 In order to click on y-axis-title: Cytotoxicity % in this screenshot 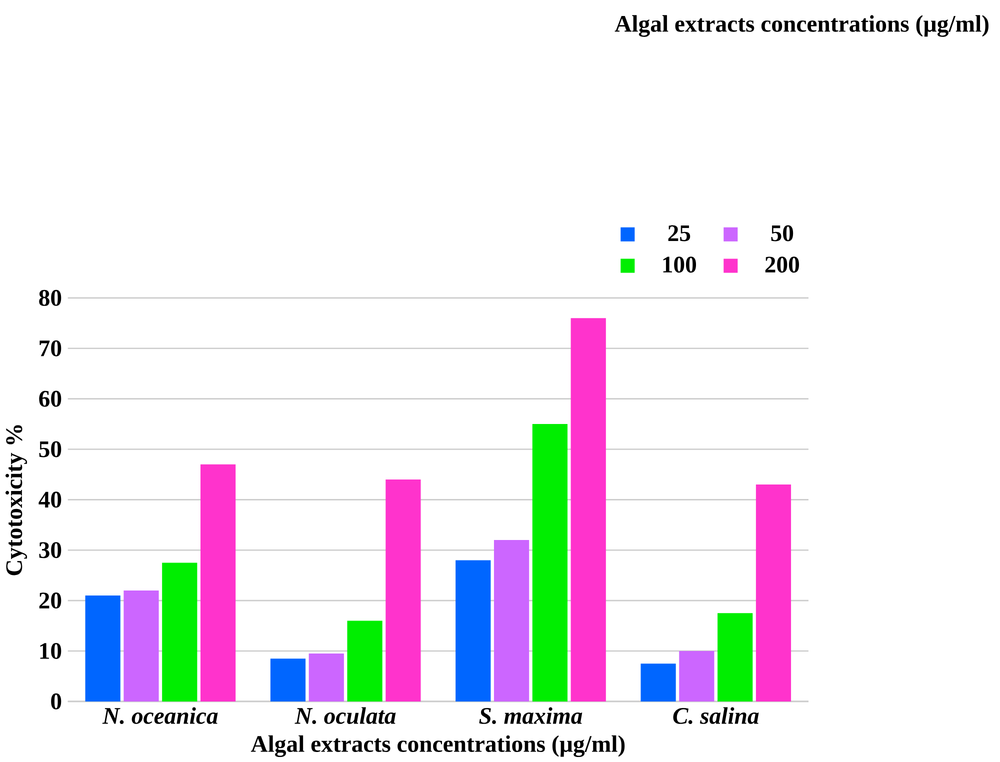, I will do `click(16, 500)`.